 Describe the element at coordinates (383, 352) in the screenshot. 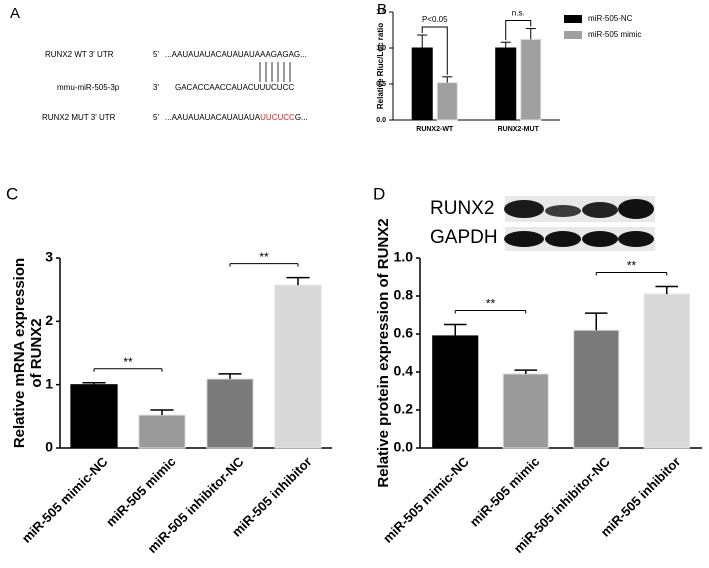

I see `y-axis-label: Relative protein expression of RUNX2` at that location.